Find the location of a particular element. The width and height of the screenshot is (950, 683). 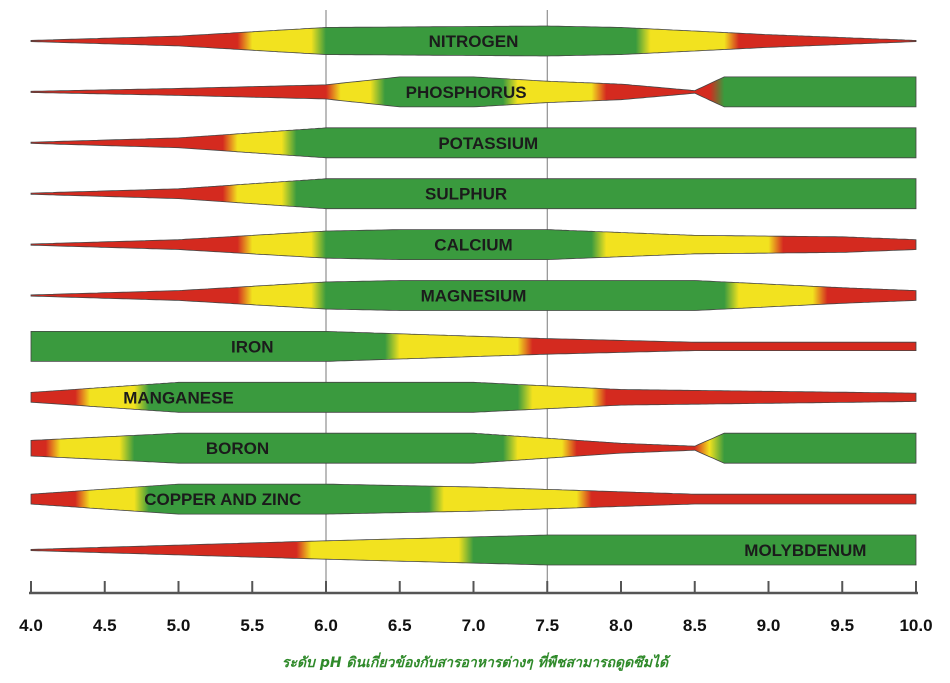

nutrient-band: BORON is located at coordinates (473, 448).